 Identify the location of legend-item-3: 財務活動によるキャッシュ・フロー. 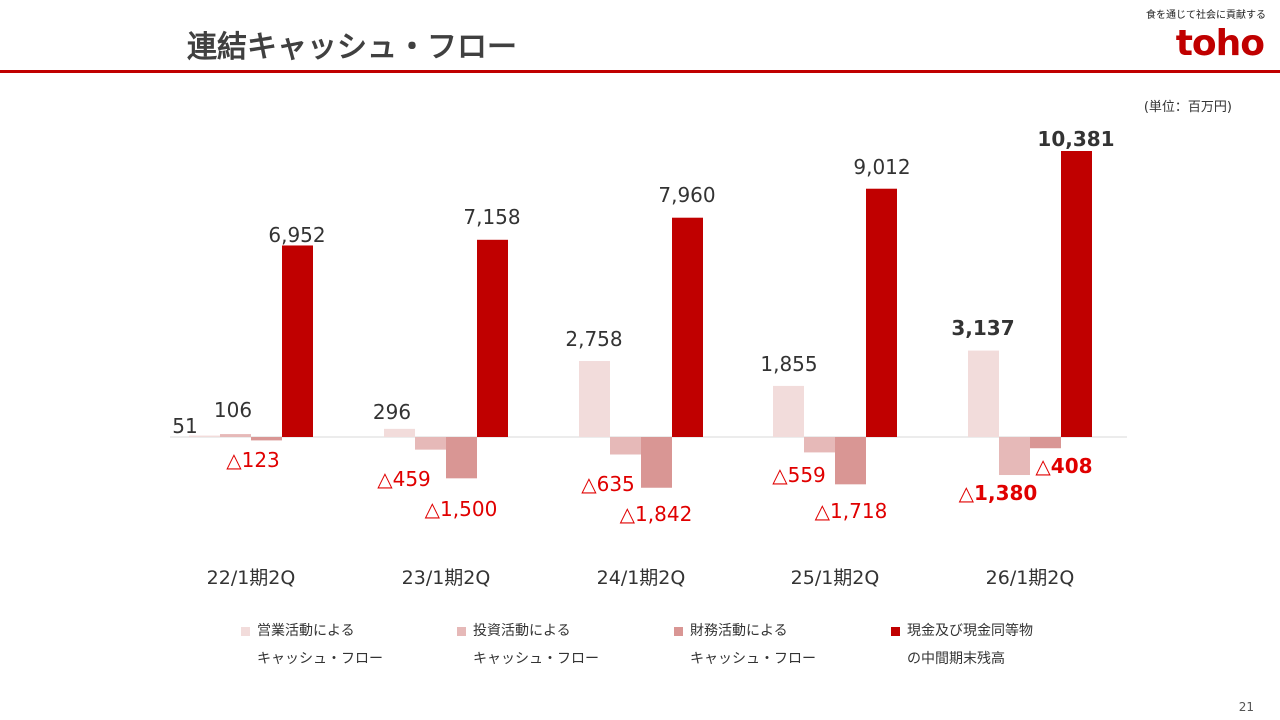
(764, 645).